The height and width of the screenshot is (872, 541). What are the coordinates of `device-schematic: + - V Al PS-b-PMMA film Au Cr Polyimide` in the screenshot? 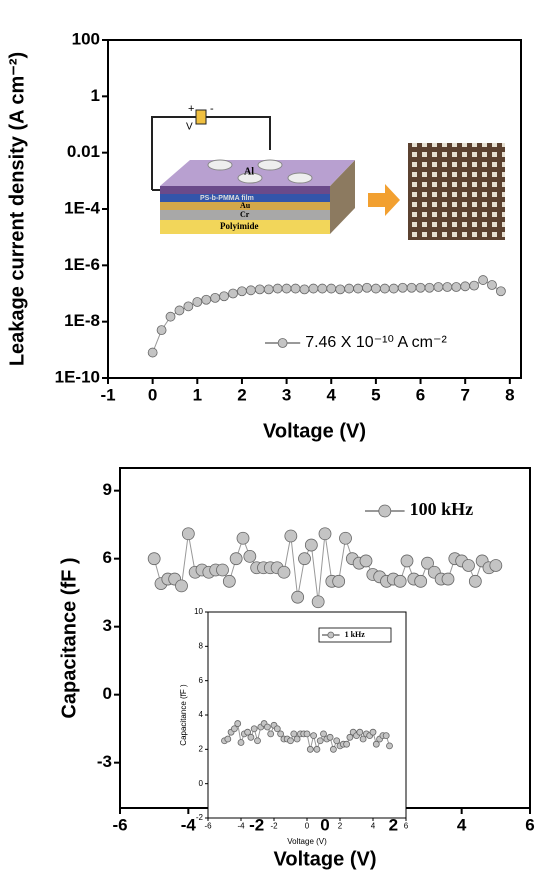 It's located at (328, 171).